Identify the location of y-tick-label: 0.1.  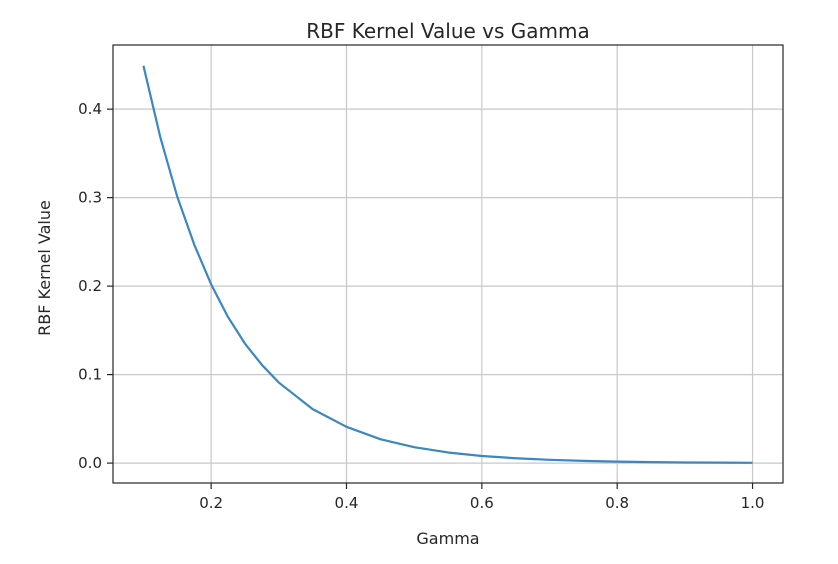
(90, 375).